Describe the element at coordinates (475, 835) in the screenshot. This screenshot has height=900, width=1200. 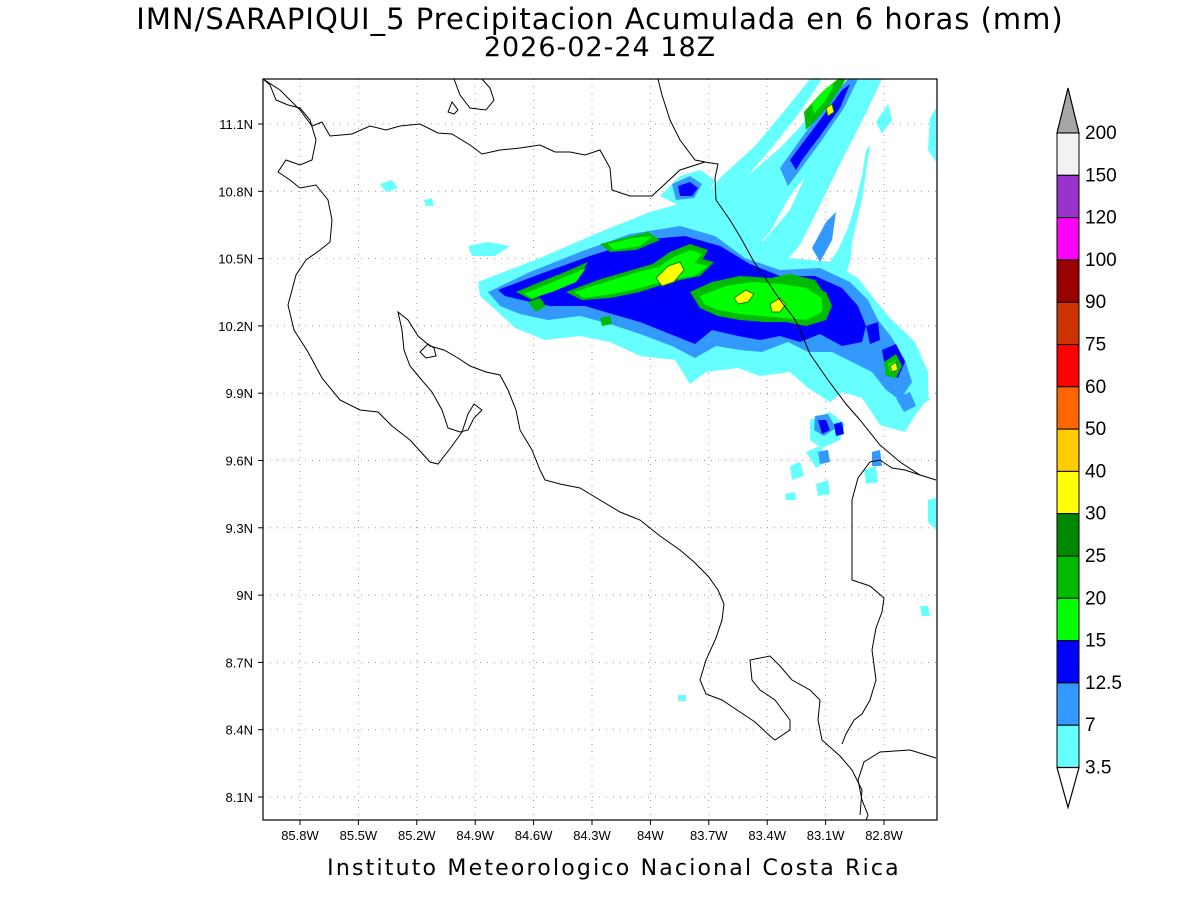
I see `x-tick-label: 84.9W` at that location.